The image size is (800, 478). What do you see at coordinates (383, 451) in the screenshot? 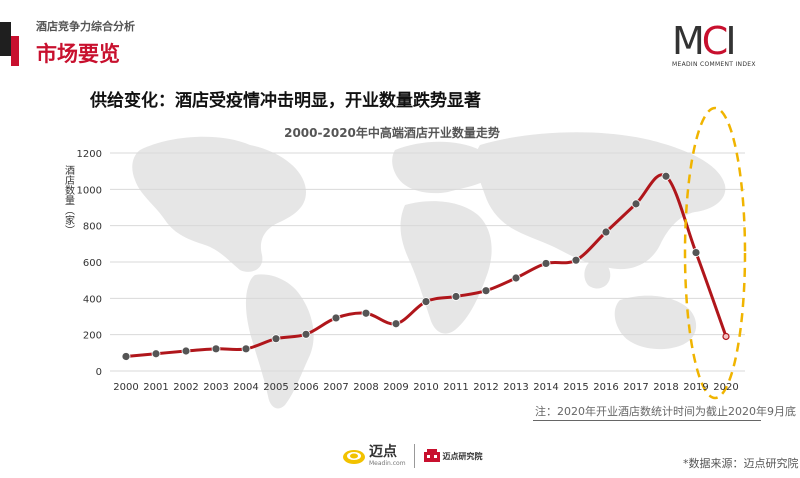
I see `maidian-logo-name: 迈点` at bounding box center [383, 451].